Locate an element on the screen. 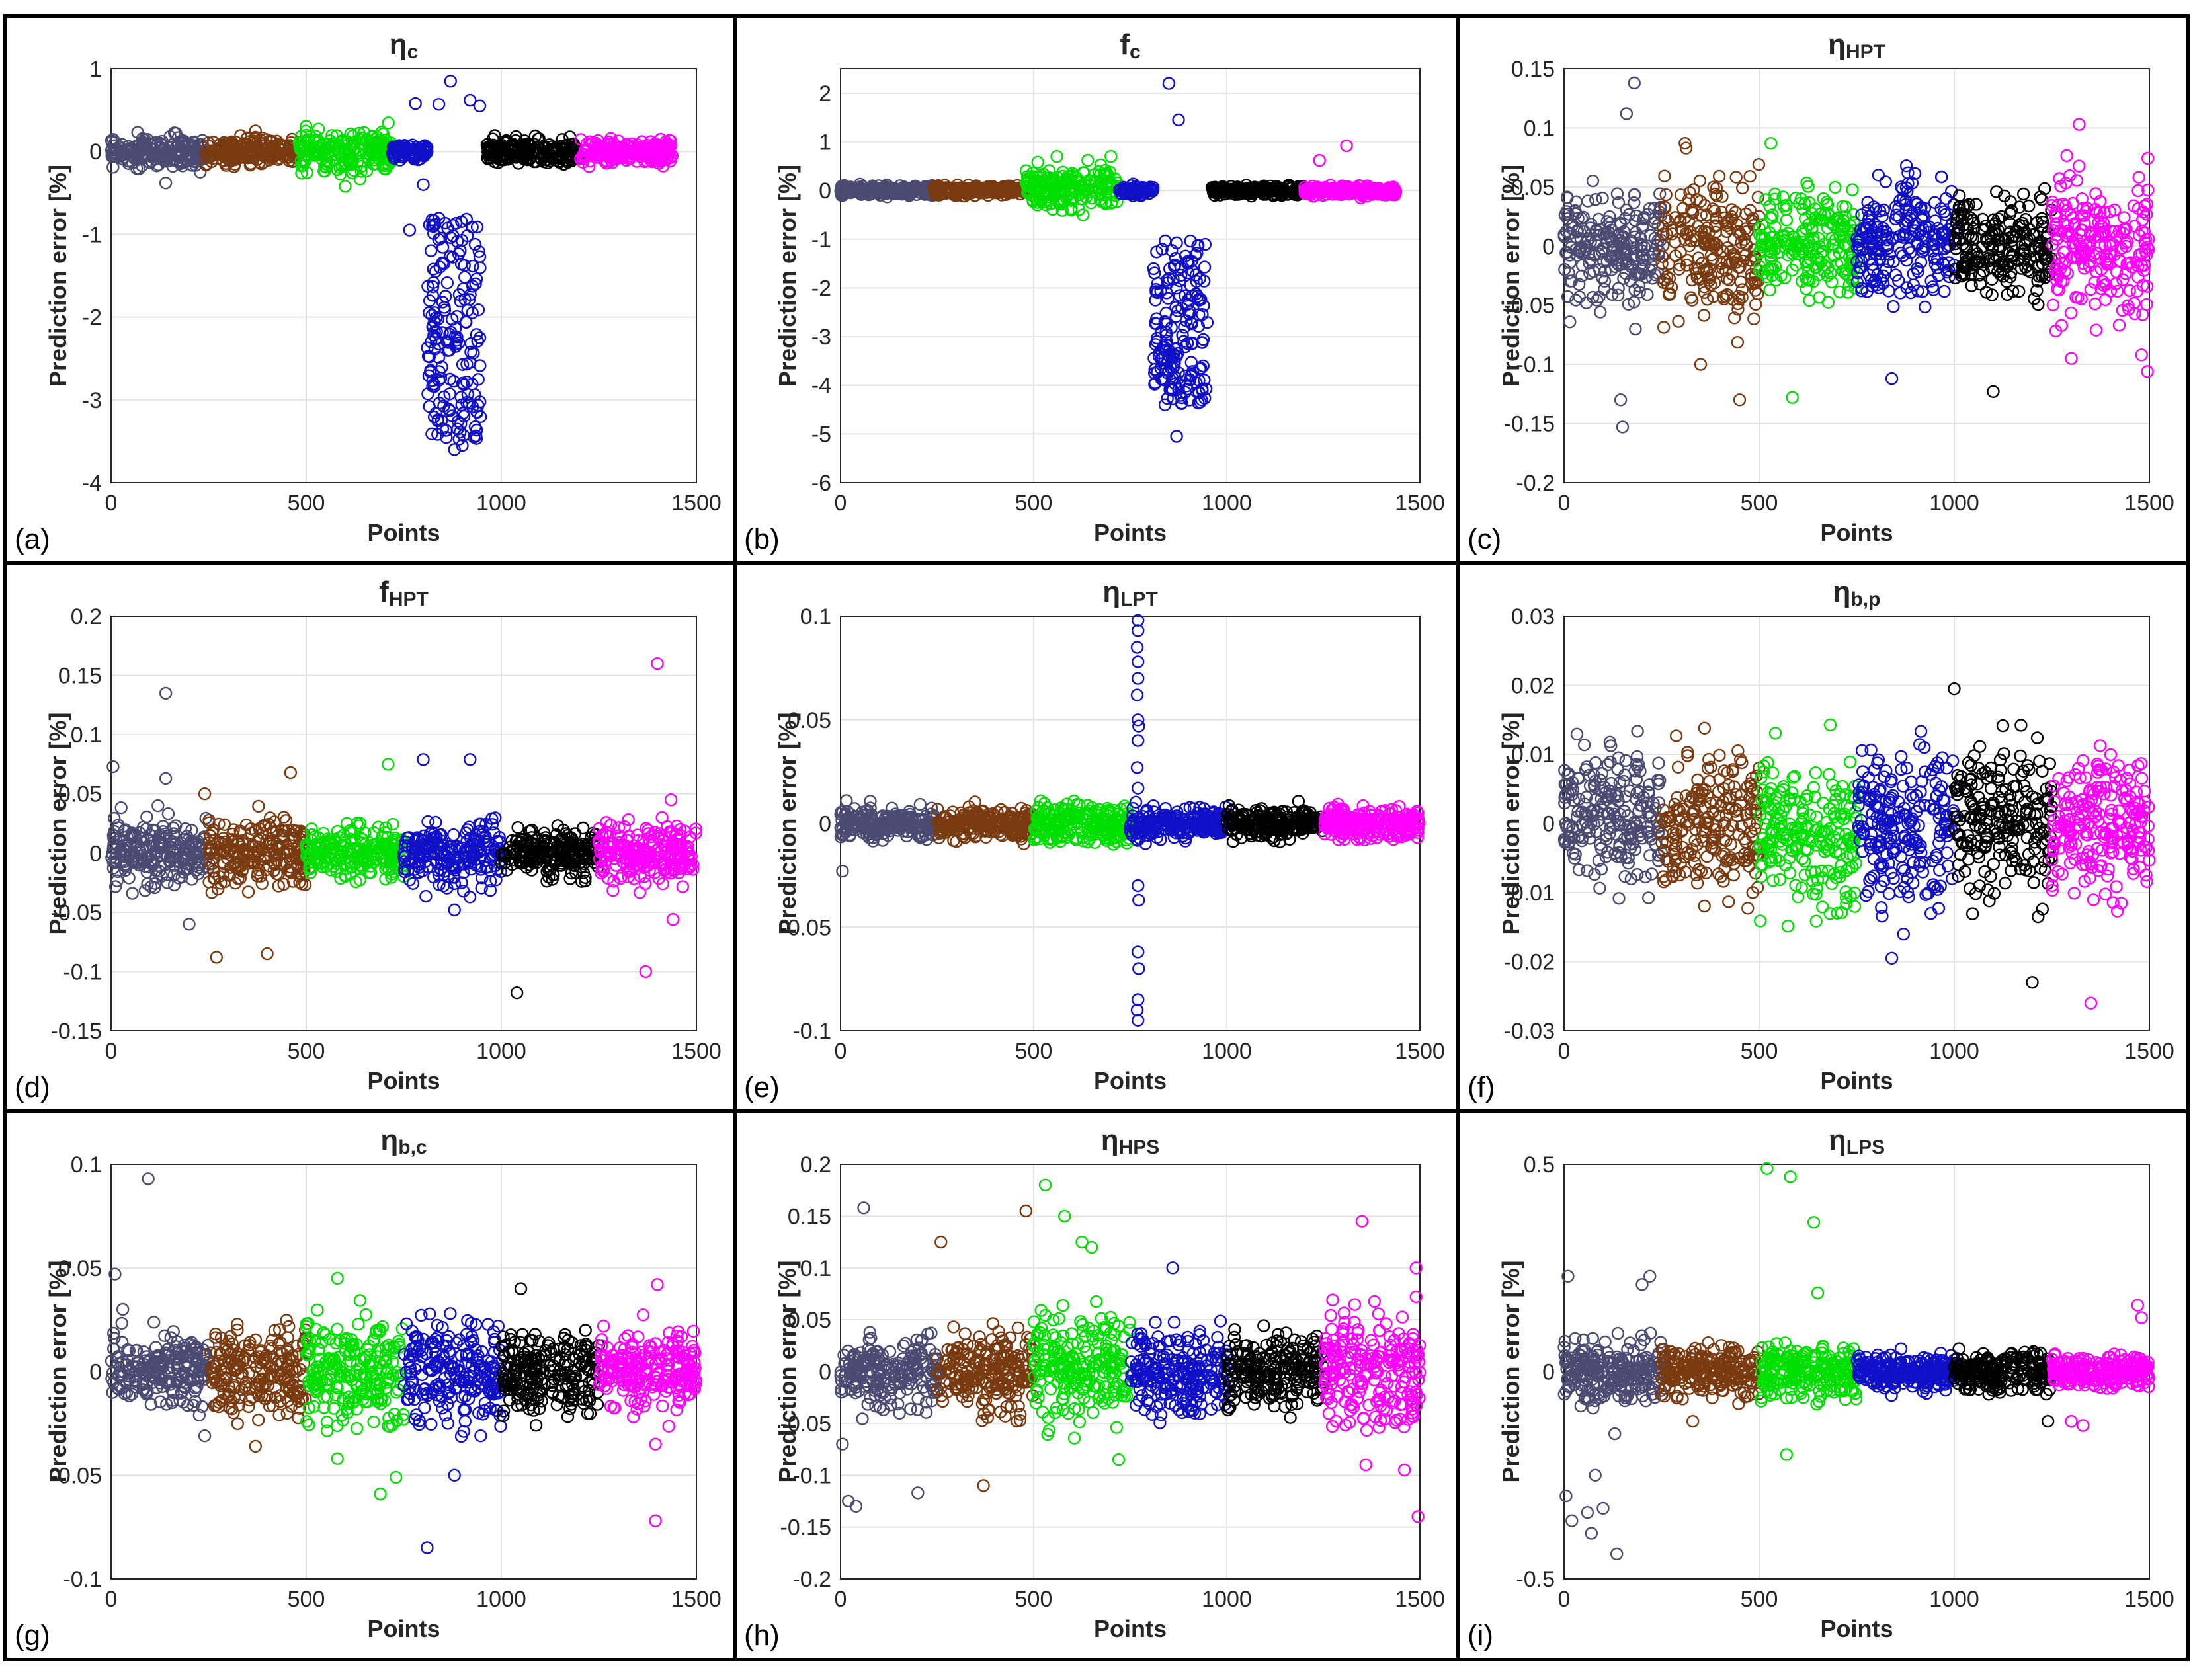 Image resolution: width=2193 pixels, height=1680 pixels. axes-frame is located at coordinates (403, 275).